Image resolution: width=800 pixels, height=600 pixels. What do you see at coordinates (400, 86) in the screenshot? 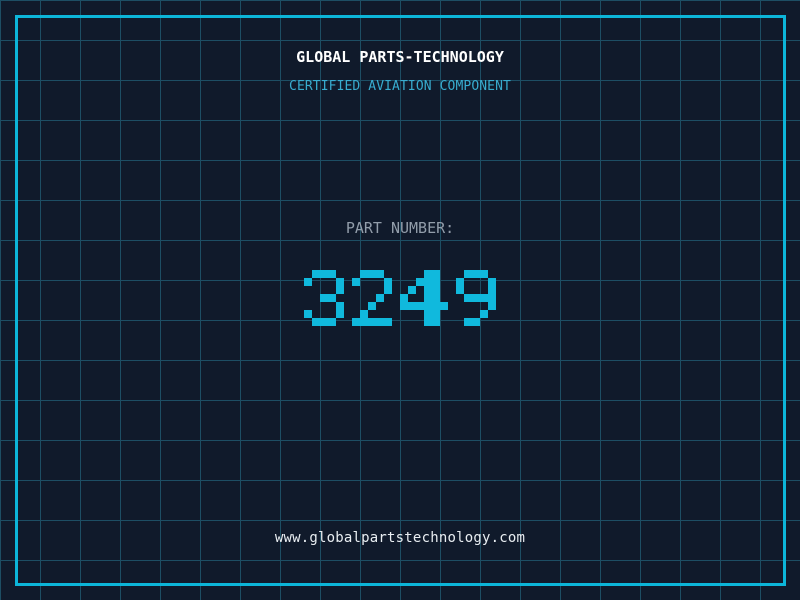
I see `certification-subtitle: CERTIFIED AVIATION COMPONENT` at bounding box center [400, 86].